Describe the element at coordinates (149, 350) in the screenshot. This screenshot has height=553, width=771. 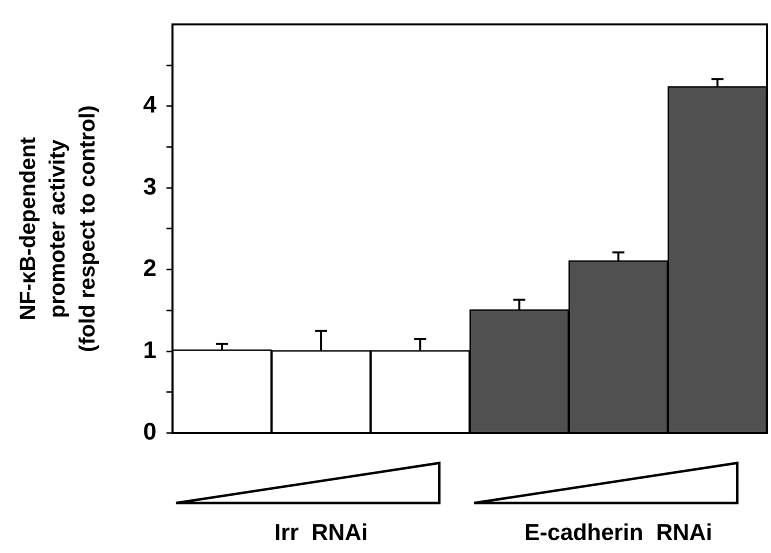
I see `y-tick-label: 1` at that location.